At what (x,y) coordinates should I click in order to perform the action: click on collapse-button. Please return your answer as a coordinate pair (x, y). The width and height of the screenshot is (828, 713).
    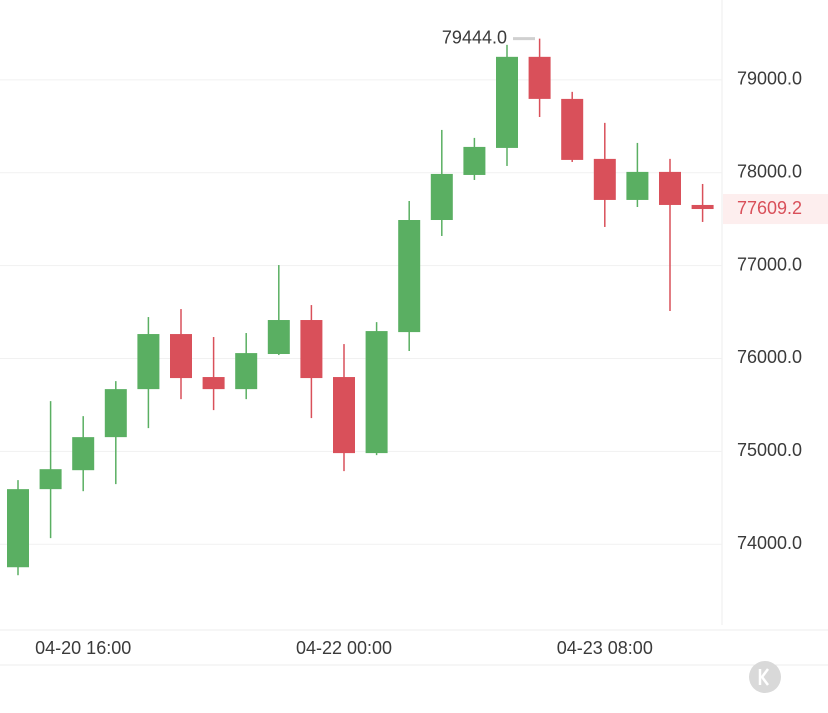
    Looking at the image, I should click on (765, 677).